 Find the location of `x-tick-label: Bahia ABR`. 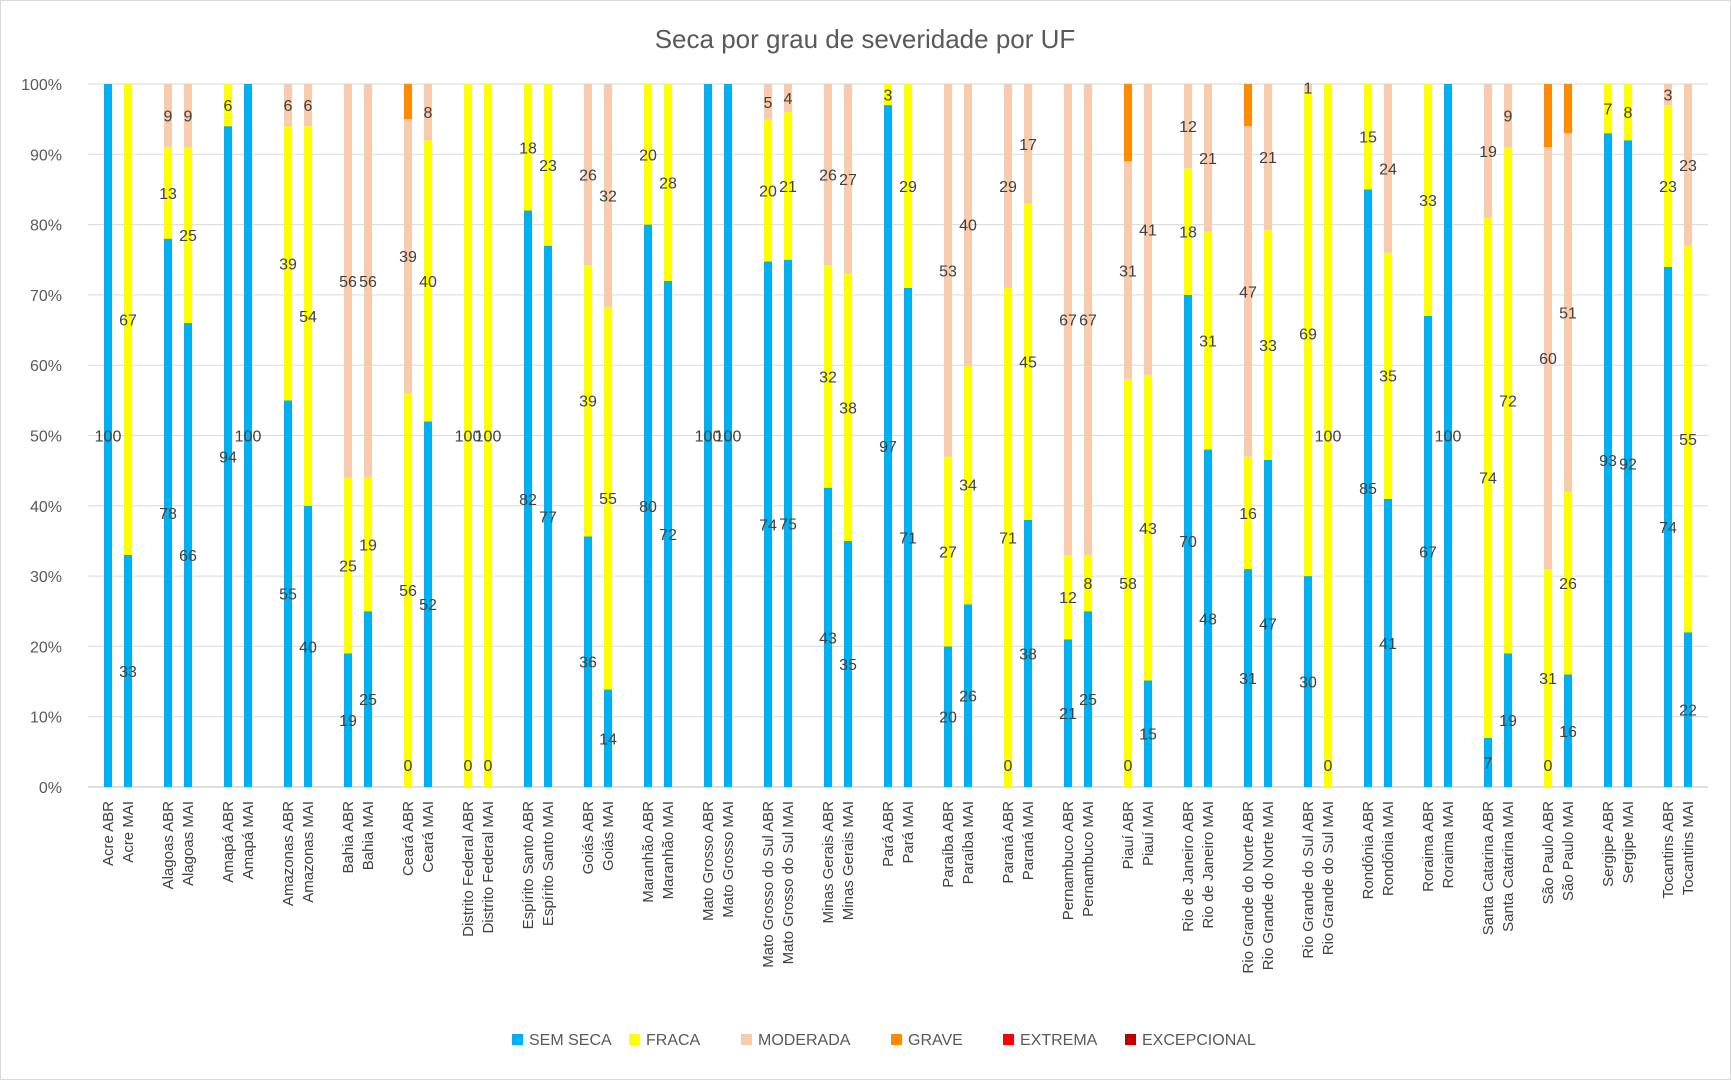

x-tick-label: Bahia ABR is located at coordinates (348, 837).